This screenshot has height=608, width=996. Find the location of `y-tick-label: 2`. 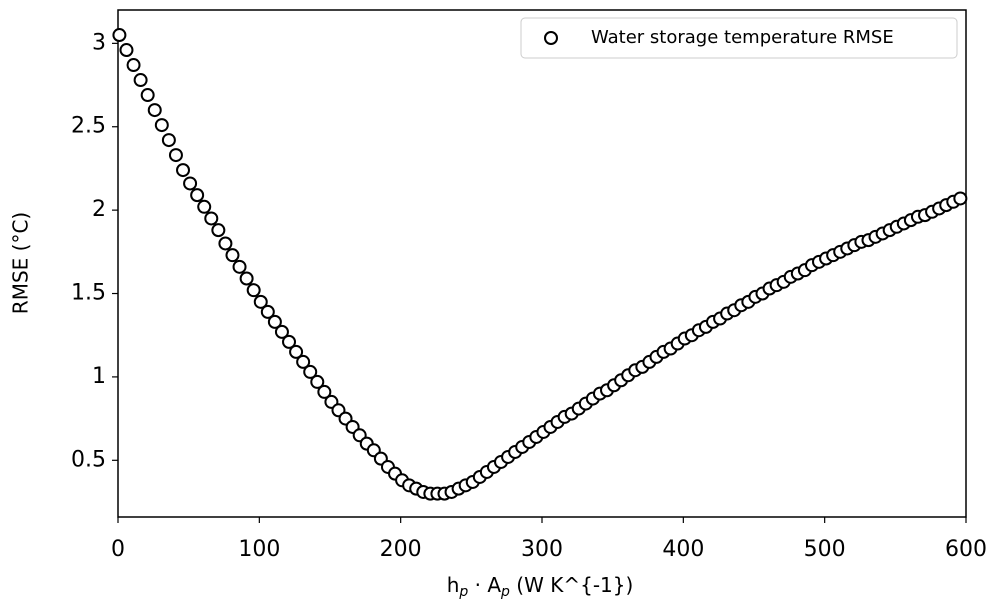

y-tick-label: 2 is located at coordinates (99, 209).